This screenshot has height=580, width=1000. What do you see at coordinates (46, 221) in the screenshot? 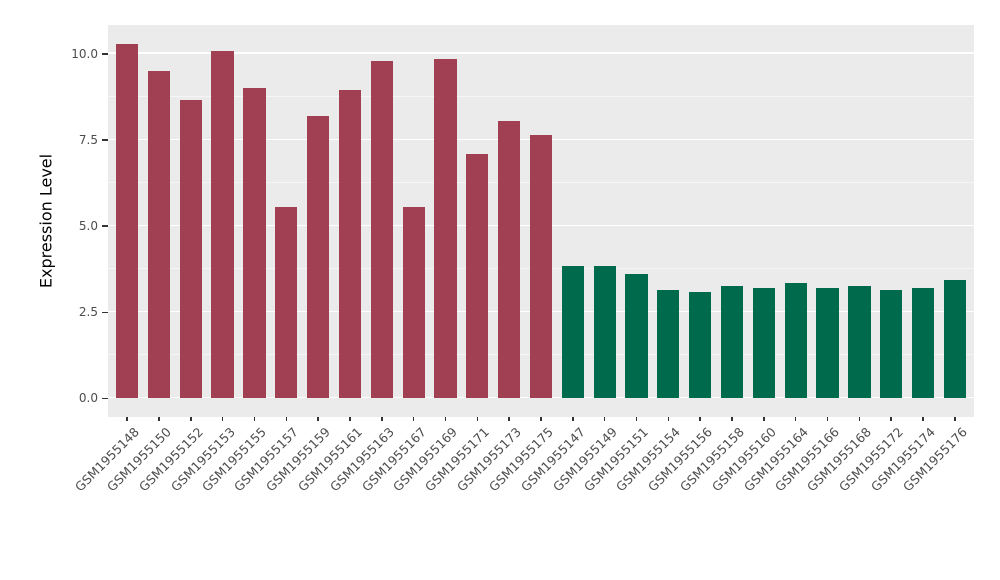
I see `y-axis-title: Expression Level` at bounding box center [46, 221].